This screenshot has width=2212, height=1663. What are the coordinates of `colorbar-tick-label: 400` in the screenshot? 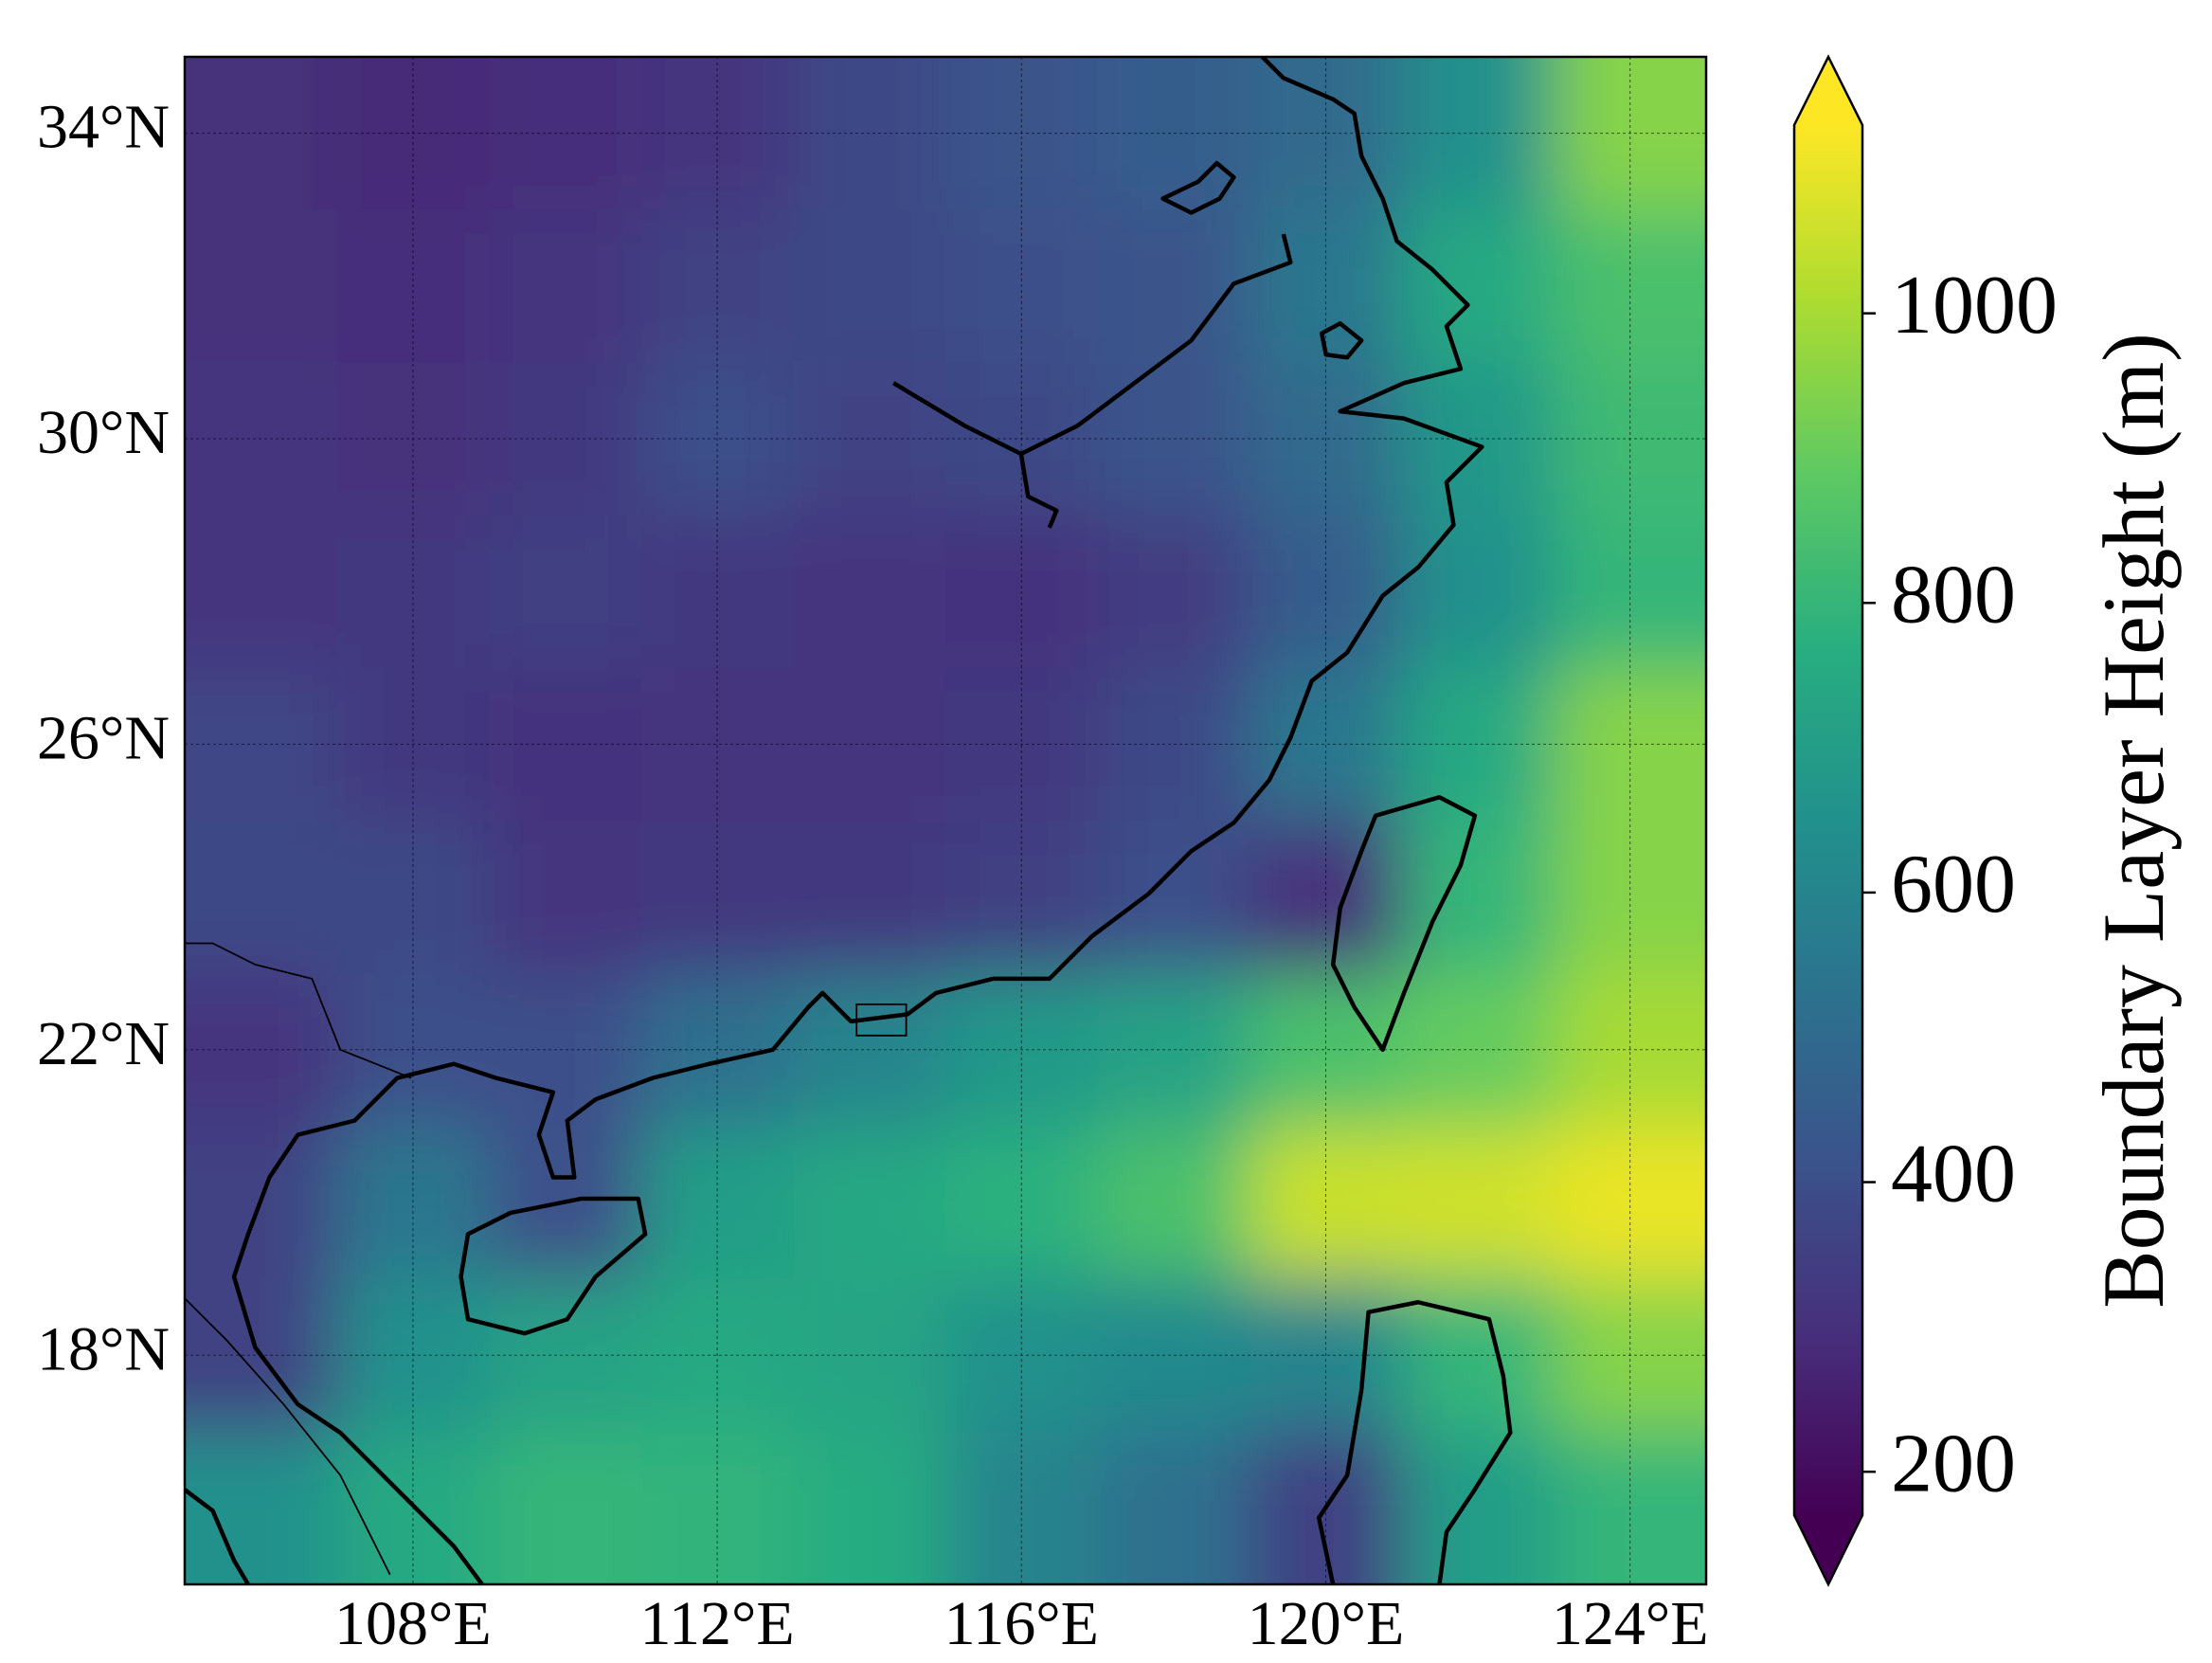 It's located at (1953, 1174).